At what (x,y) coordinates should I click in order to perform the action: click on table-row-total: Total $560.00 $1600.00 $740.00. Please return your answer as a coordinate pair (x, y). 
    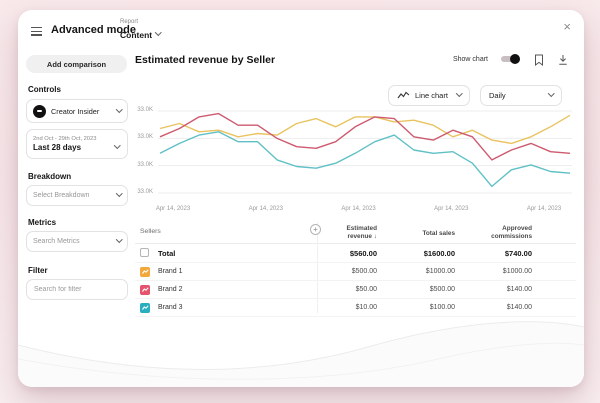
    Looking at the image, I should click on (355, 253).